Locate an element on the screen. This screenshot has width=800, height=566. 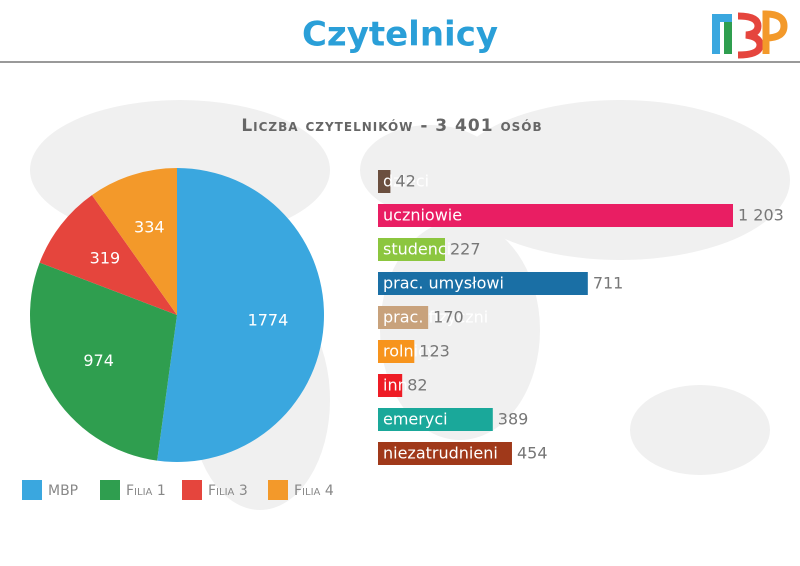
bar-value: 1 203 is located at coordinates (761, 215).